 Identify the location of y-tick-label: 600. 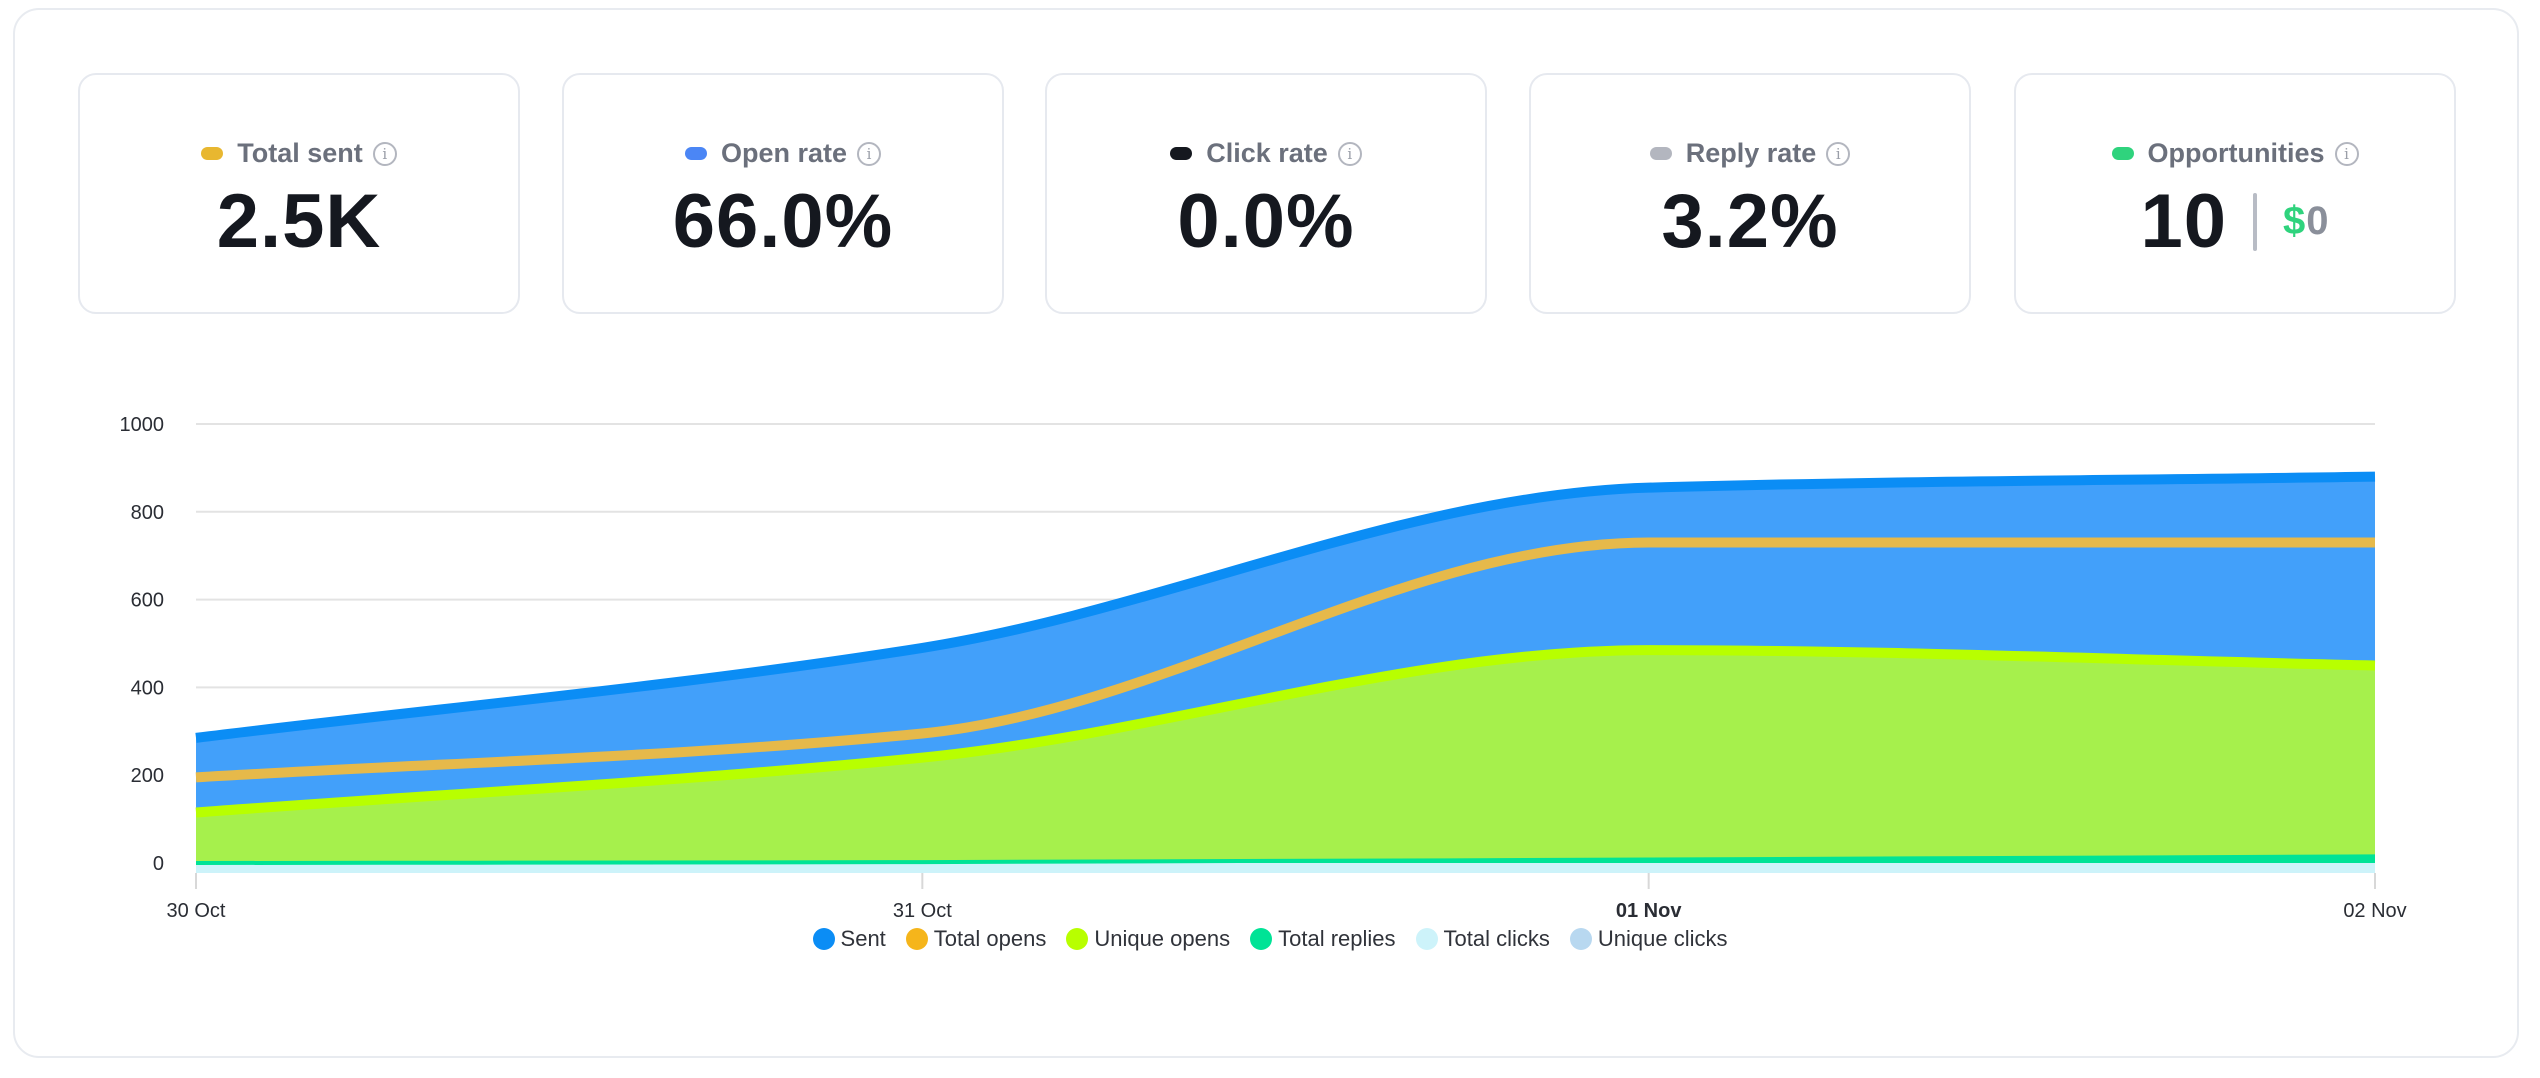
(147, 601).